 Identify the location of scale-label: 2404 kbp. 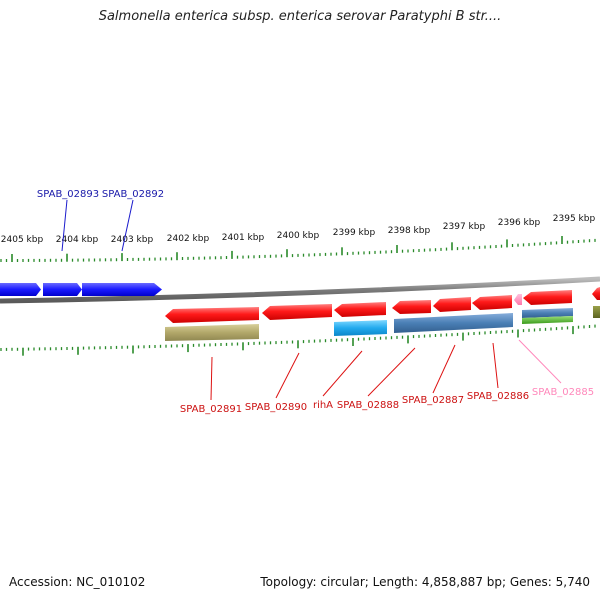
(77, 240).